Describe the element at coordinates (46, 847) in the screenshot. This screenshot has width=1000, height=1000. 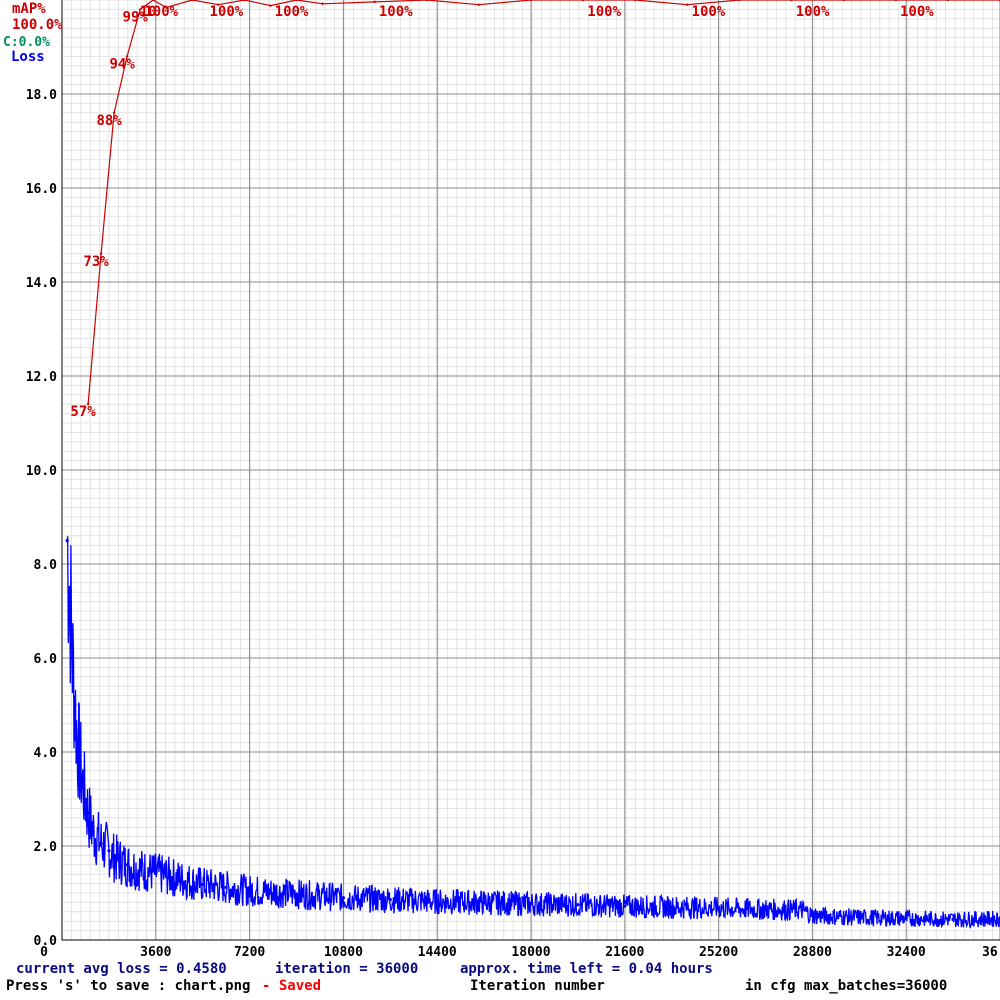
I see `y-tick-label: 2.0` at that location.